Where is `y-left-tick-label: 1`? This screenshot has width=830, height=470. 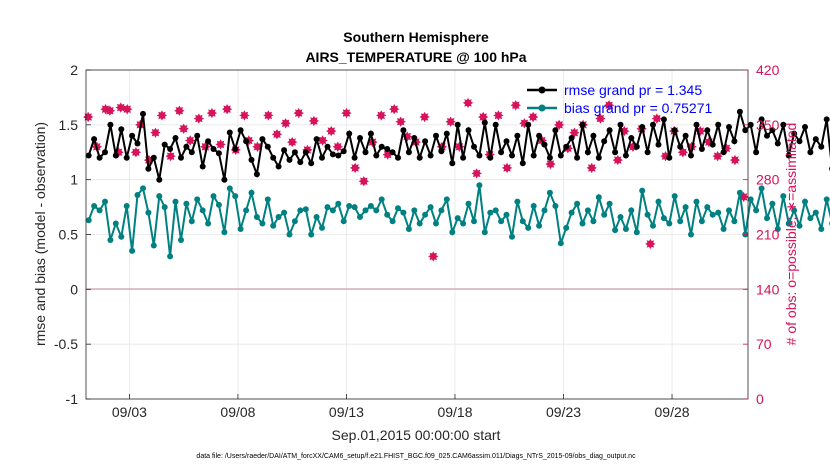
y-left-tick-label: 1 is located at coordinates (74, 180).